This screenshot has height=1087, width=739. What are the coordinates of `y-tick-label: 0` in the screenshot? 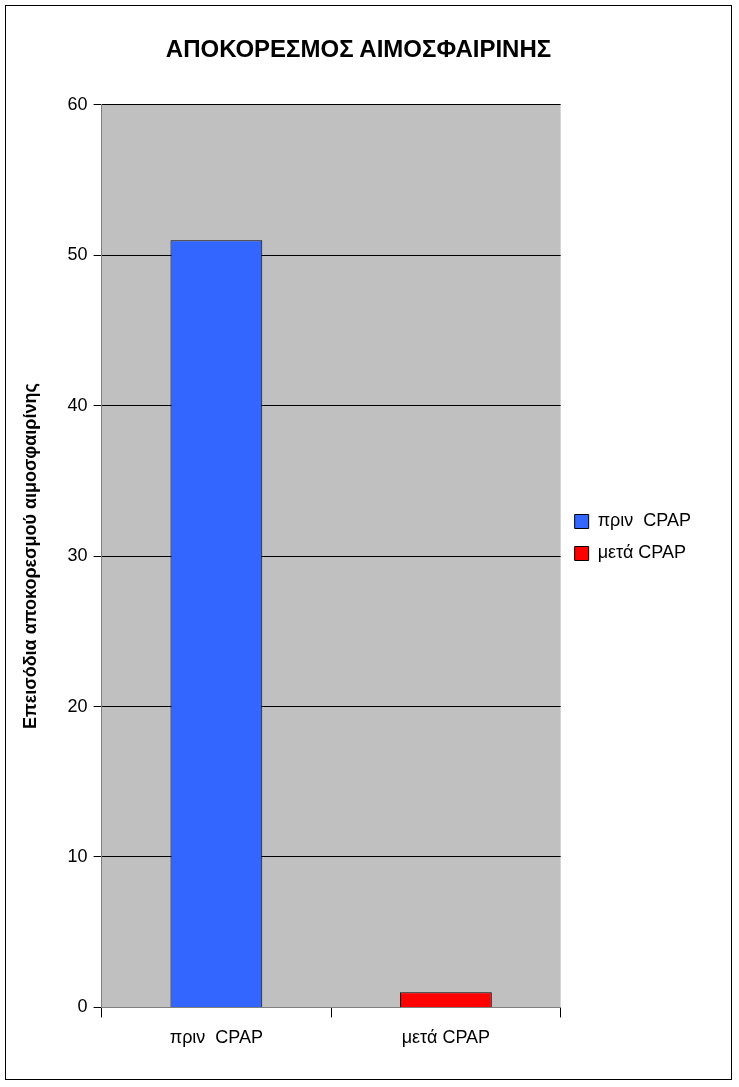 It's located at (82, 1006).